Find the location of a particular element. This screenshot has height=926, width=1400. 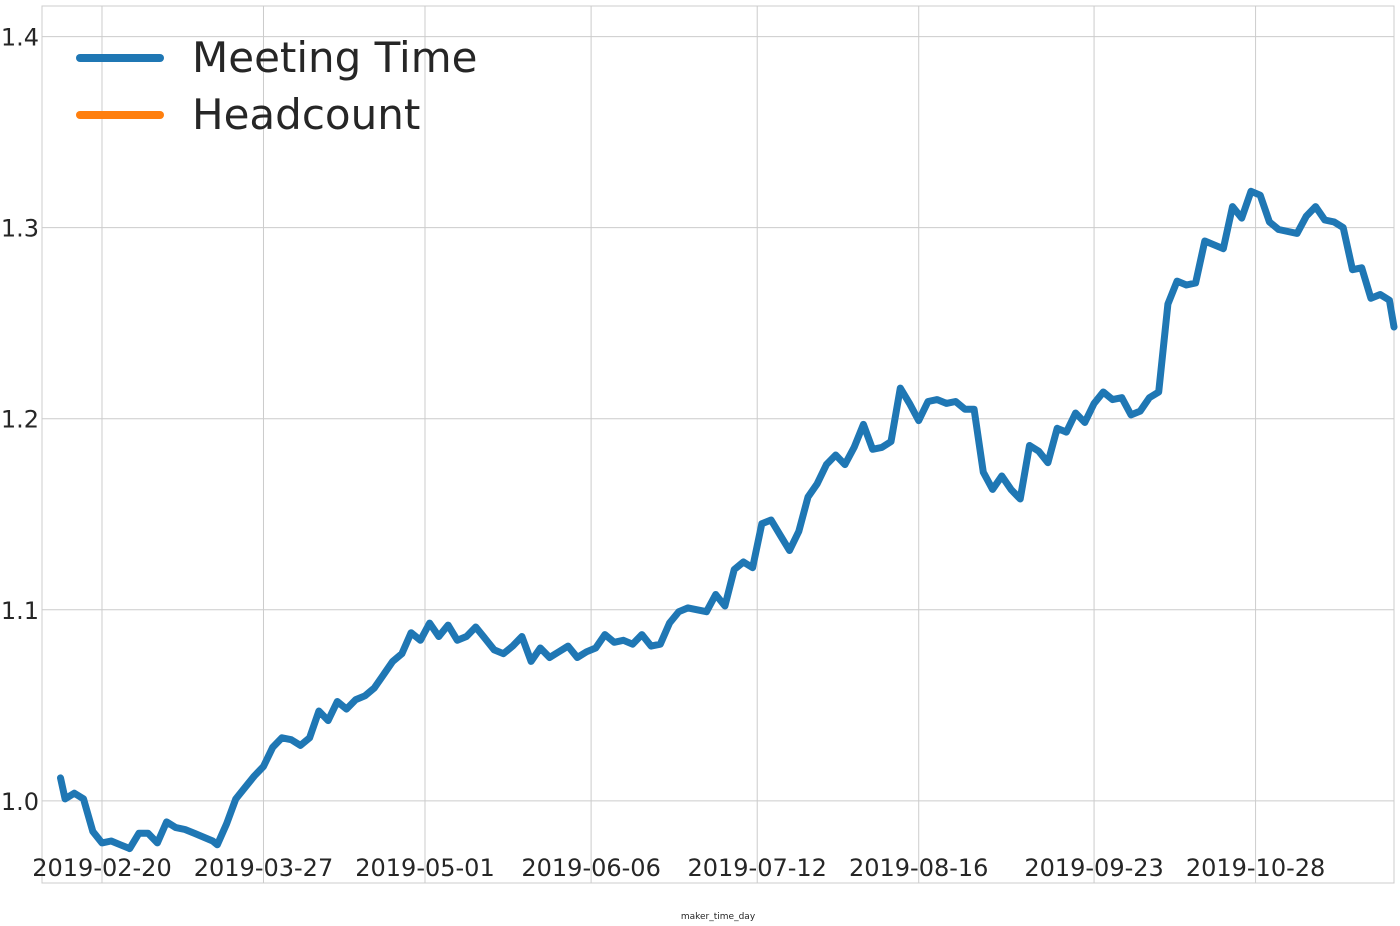

x-tick-label: 2019-08-16 is located at coordinates (918, 868).